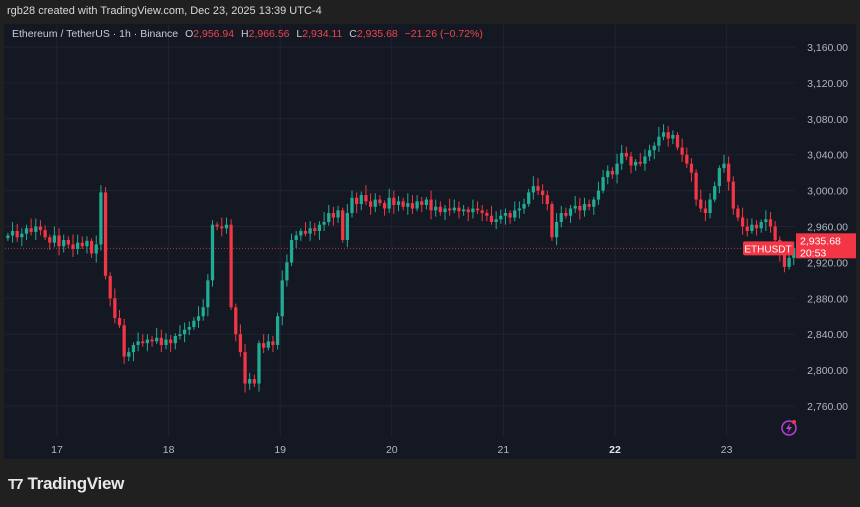 This screenshot has height=507, width=860. I want to click on y-tick-label: 2,840.00, so click(827, 335).